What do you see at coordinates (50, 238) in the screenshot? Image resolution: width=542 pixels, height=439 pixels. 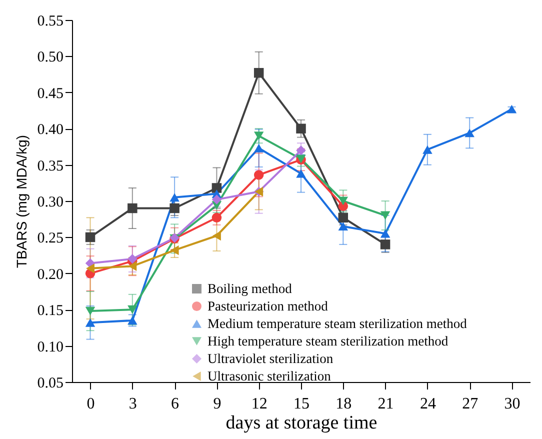 I see `y-tick-label: 0.25` at bounding box center [50, 238].